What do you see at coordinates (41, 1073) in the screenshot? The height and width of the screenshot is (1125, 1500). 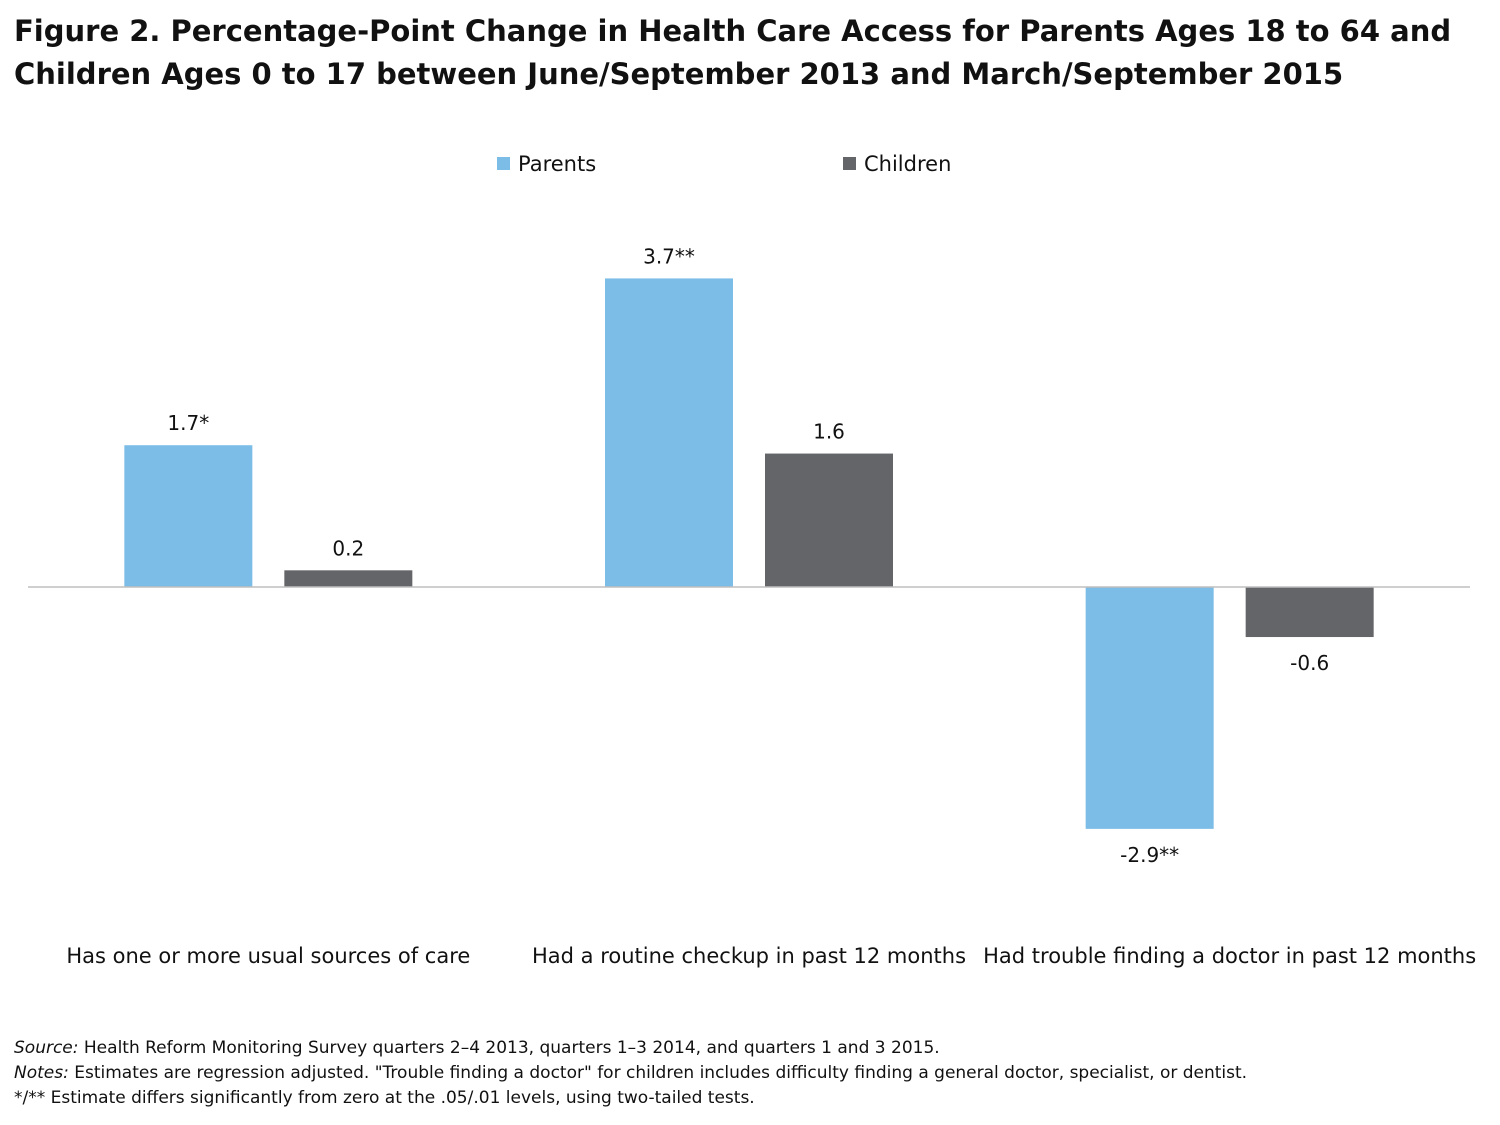 I see `notes-lead: Notes:` at bounding box center [41, 1073].